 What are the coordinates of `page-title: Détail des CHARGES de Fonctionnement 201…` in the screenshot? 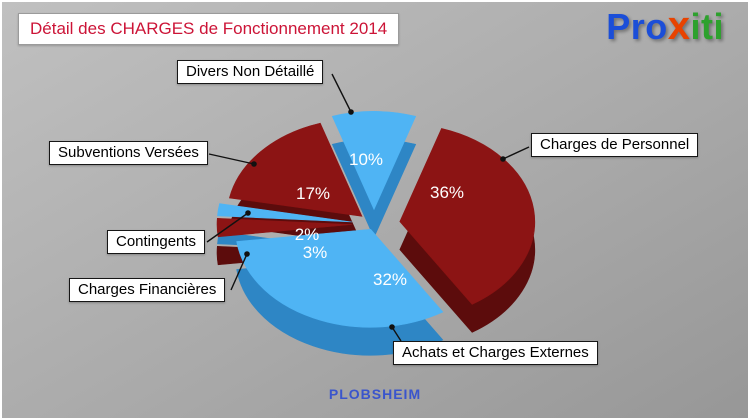 It's located at (209, 28).